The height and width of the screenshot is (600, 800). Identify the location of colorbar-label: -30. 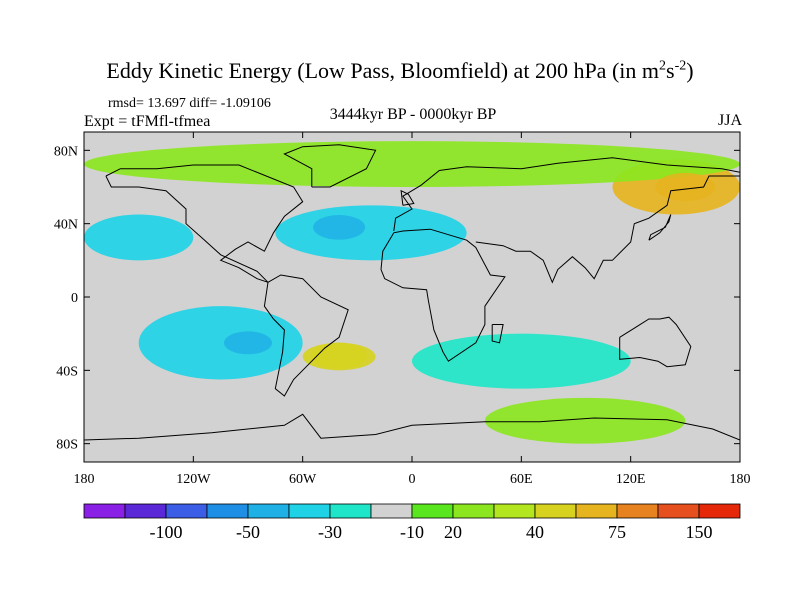
(330, 532).